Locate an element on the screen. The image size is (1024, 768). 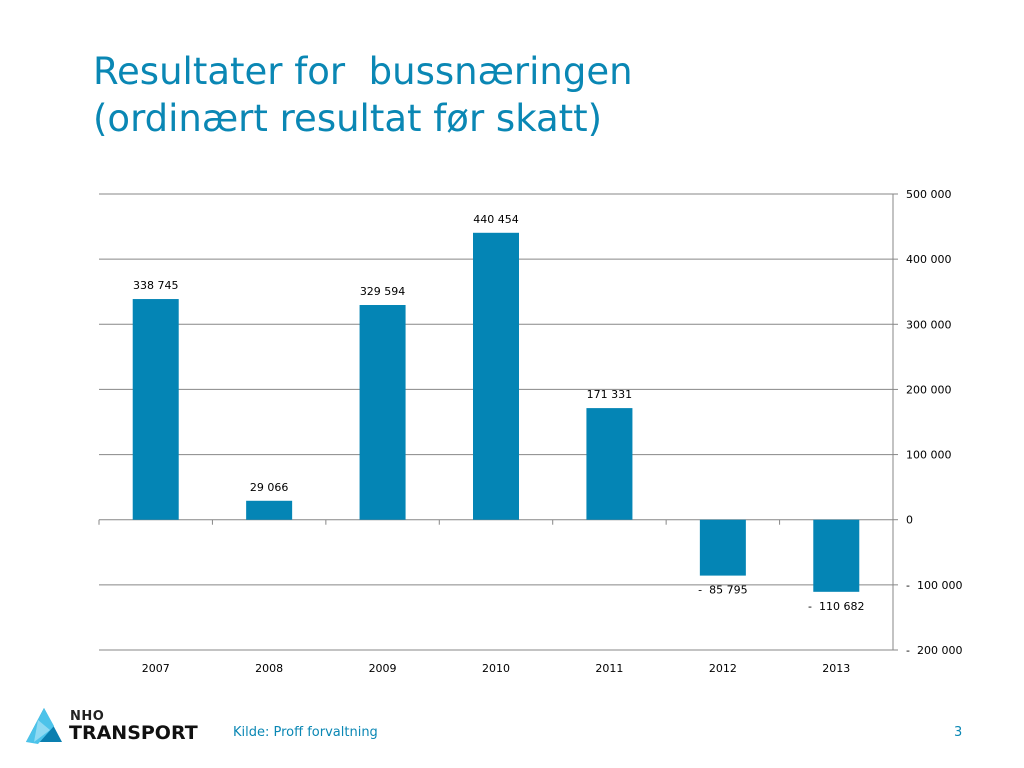
logo-text-transport: TRANSPORT is located at coordinates (133, 733).